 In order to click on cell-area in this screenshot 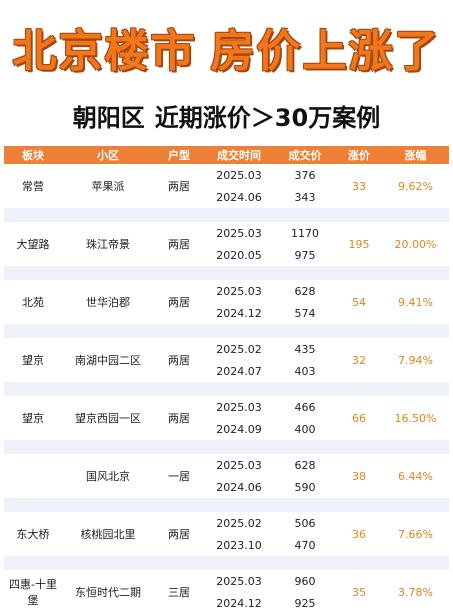, I will do `click(33, 476)`.